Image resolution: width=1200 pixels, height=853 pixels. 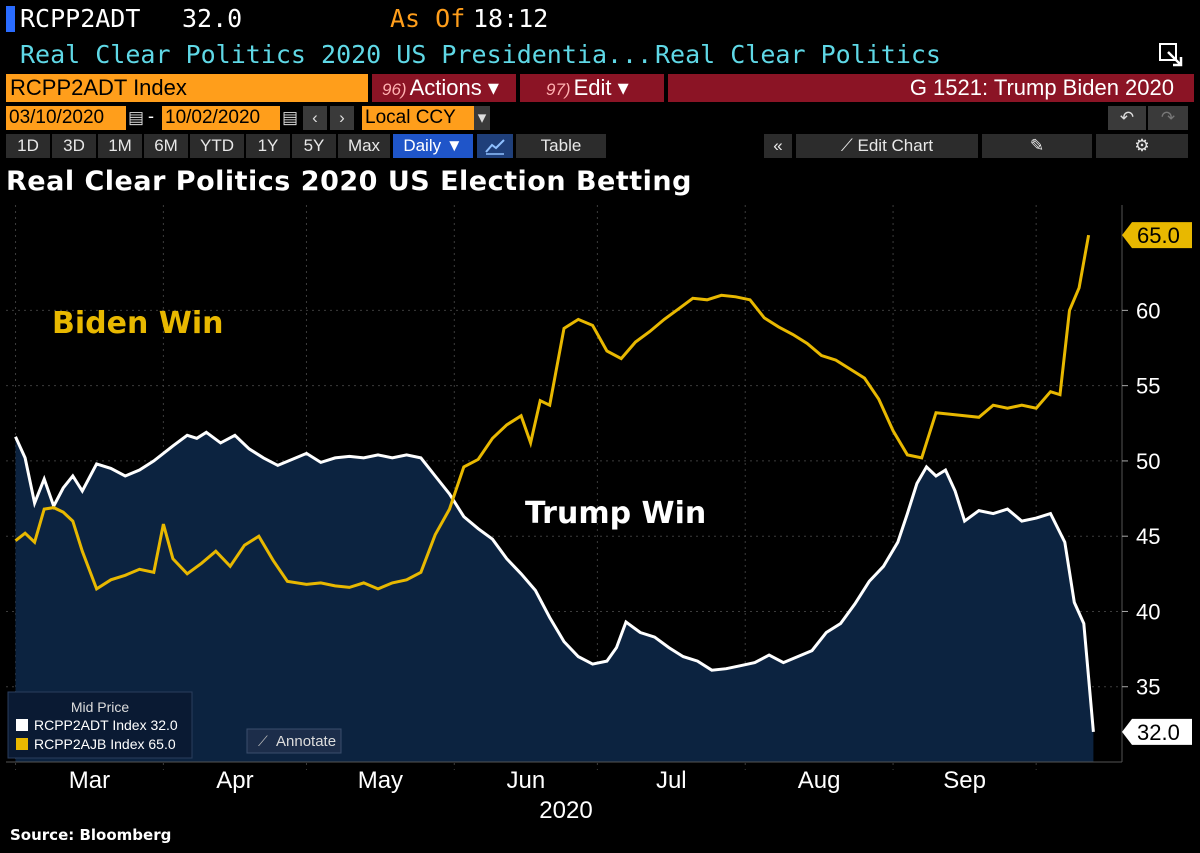 I want to click on table-button: Table, so click(x=561, y=146).